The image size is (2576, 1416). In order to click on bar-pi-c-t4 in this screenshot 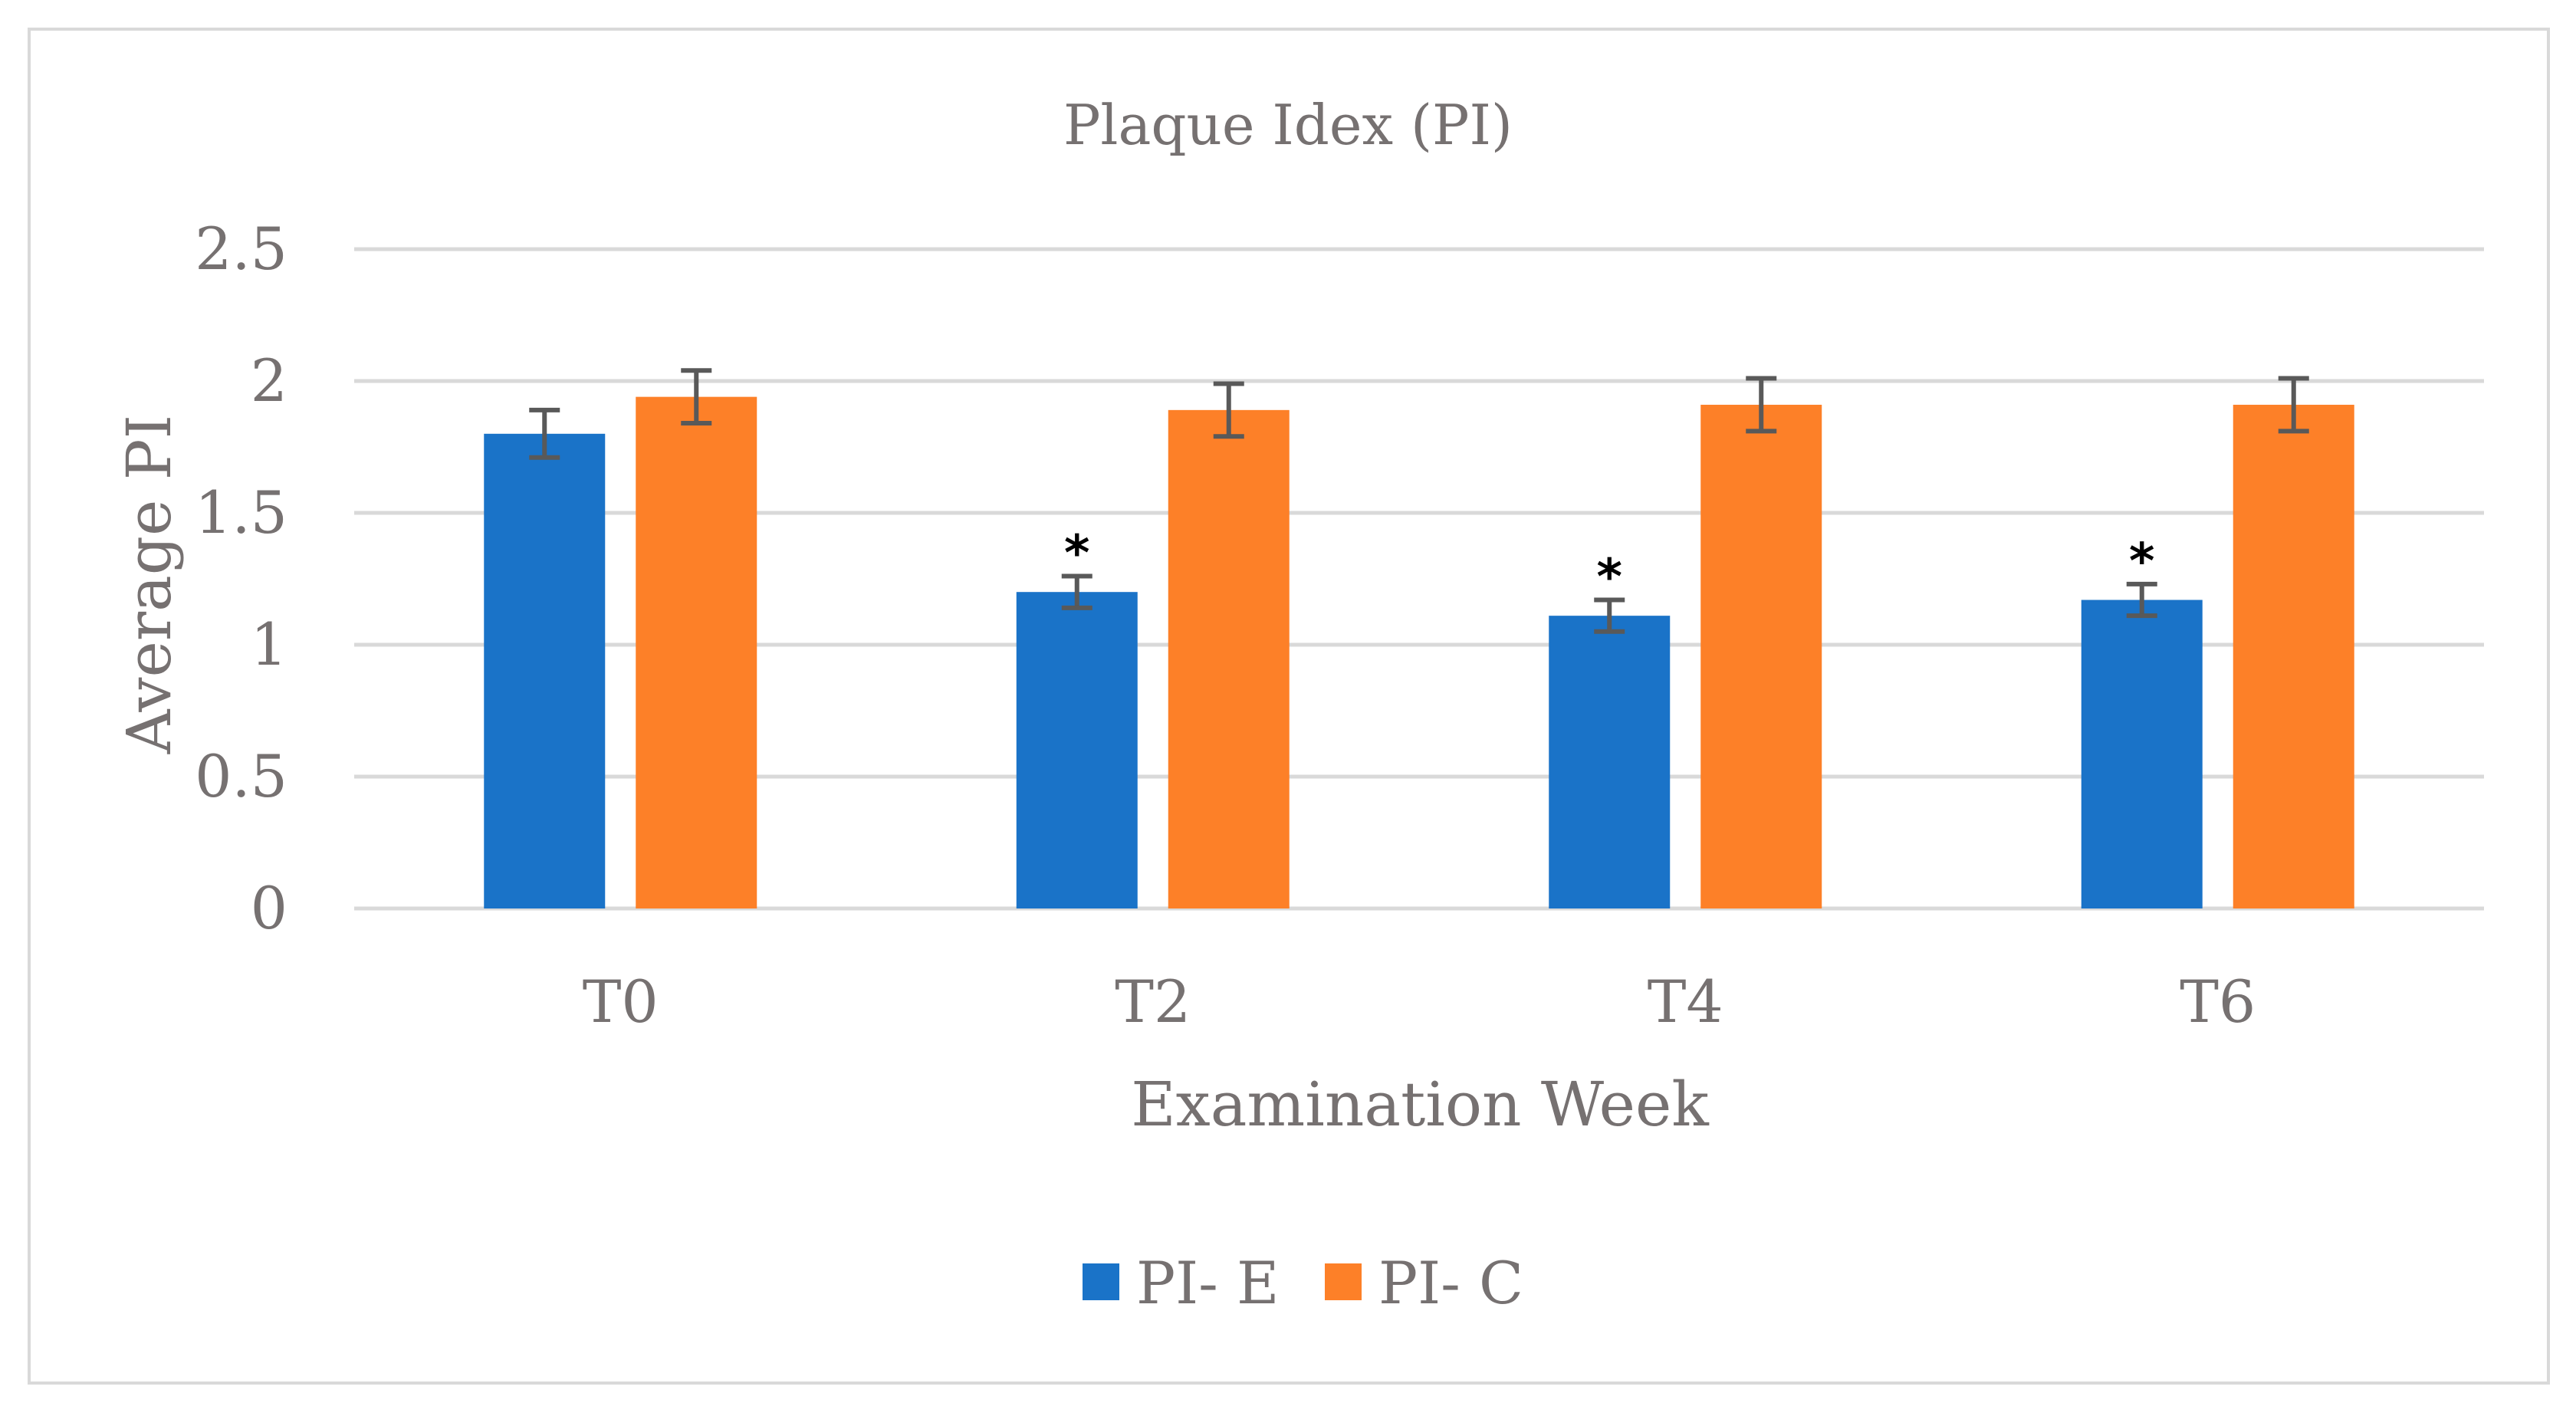, I will do `click(1761, 656)`.